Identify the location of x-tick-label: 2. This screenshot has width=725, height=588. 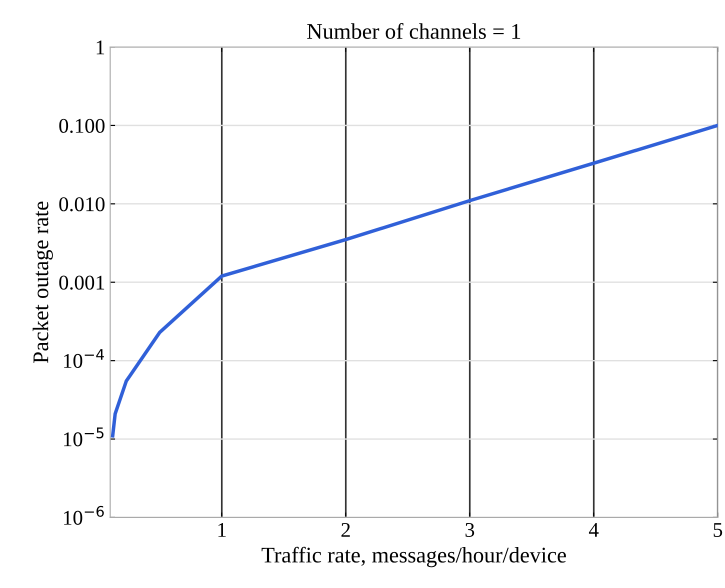
(345, 529).